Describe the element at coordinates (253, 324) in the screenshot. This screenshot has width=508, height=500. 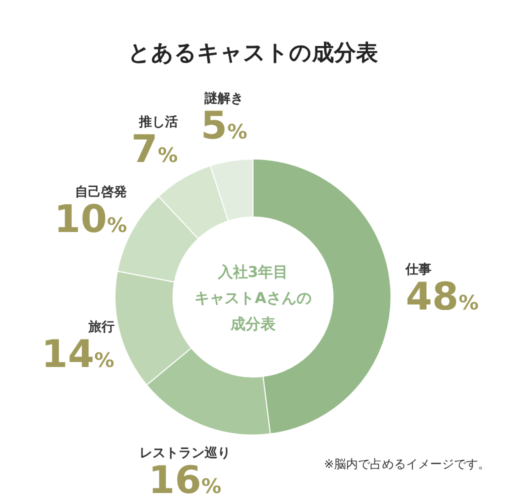
I see `text: 成分表` at that location.